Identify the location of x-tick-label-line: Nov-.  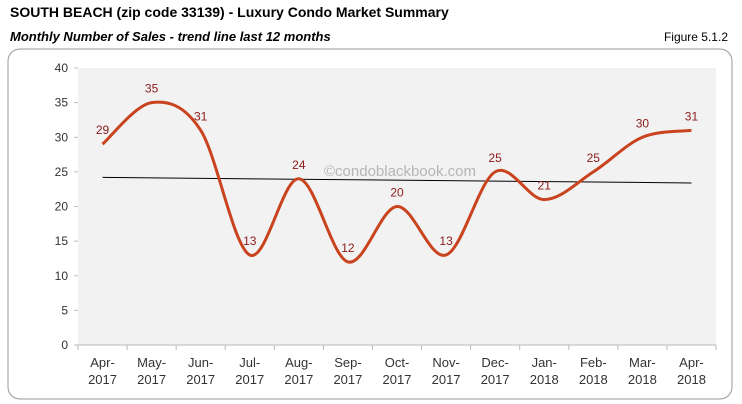
(445, 362).